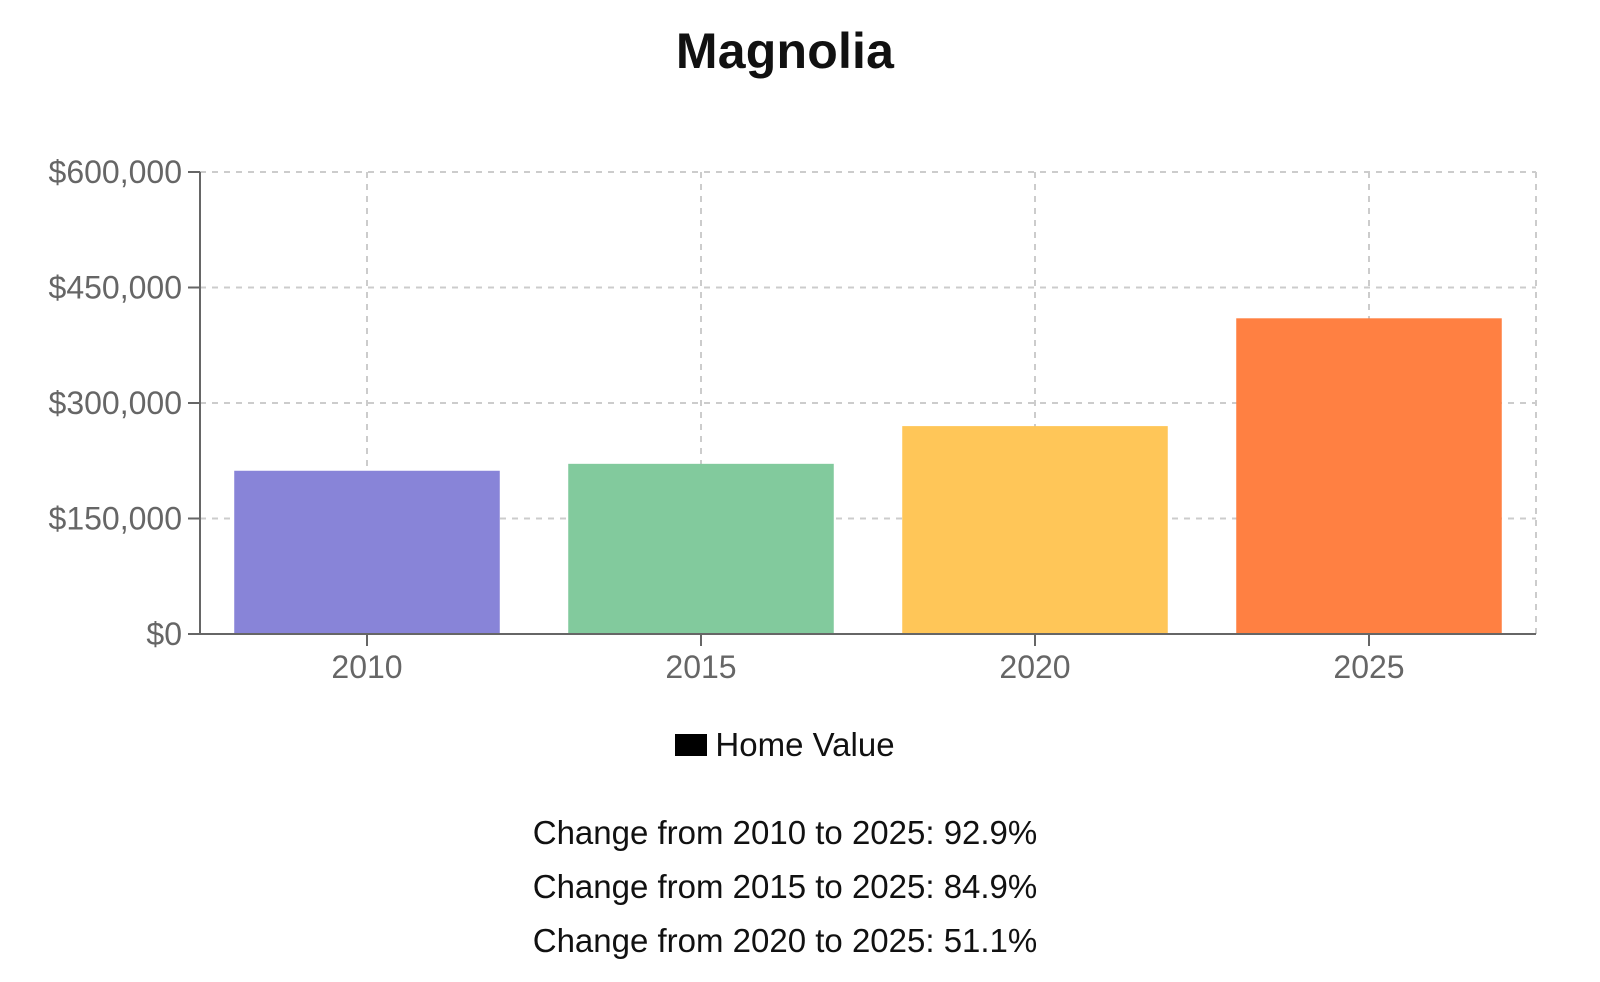 The width and height of the screenshot is (1600, 982). I want to click on bar-2015, so click(701, 548).